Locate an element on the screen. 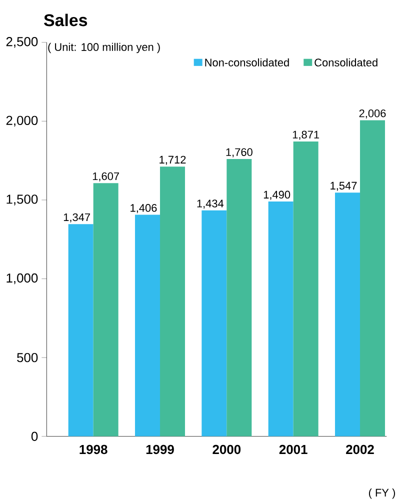 The width and height of the screenshot is (412, 501). y-tick-label: 1,500 is located at coordinates (22, 200).